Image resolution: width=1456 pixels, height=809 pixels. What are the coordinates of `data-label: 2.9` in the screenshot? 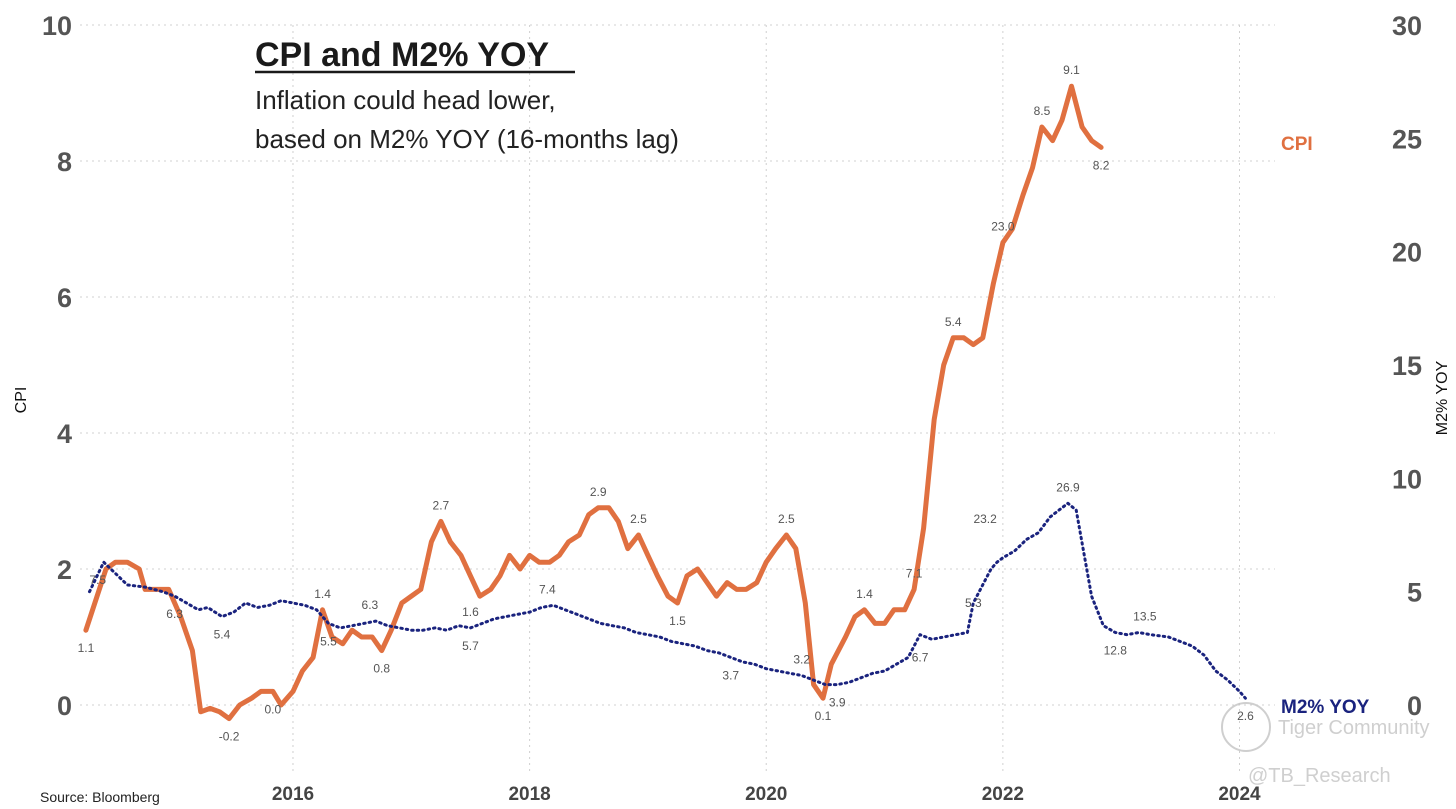 It's located at (598, 492).